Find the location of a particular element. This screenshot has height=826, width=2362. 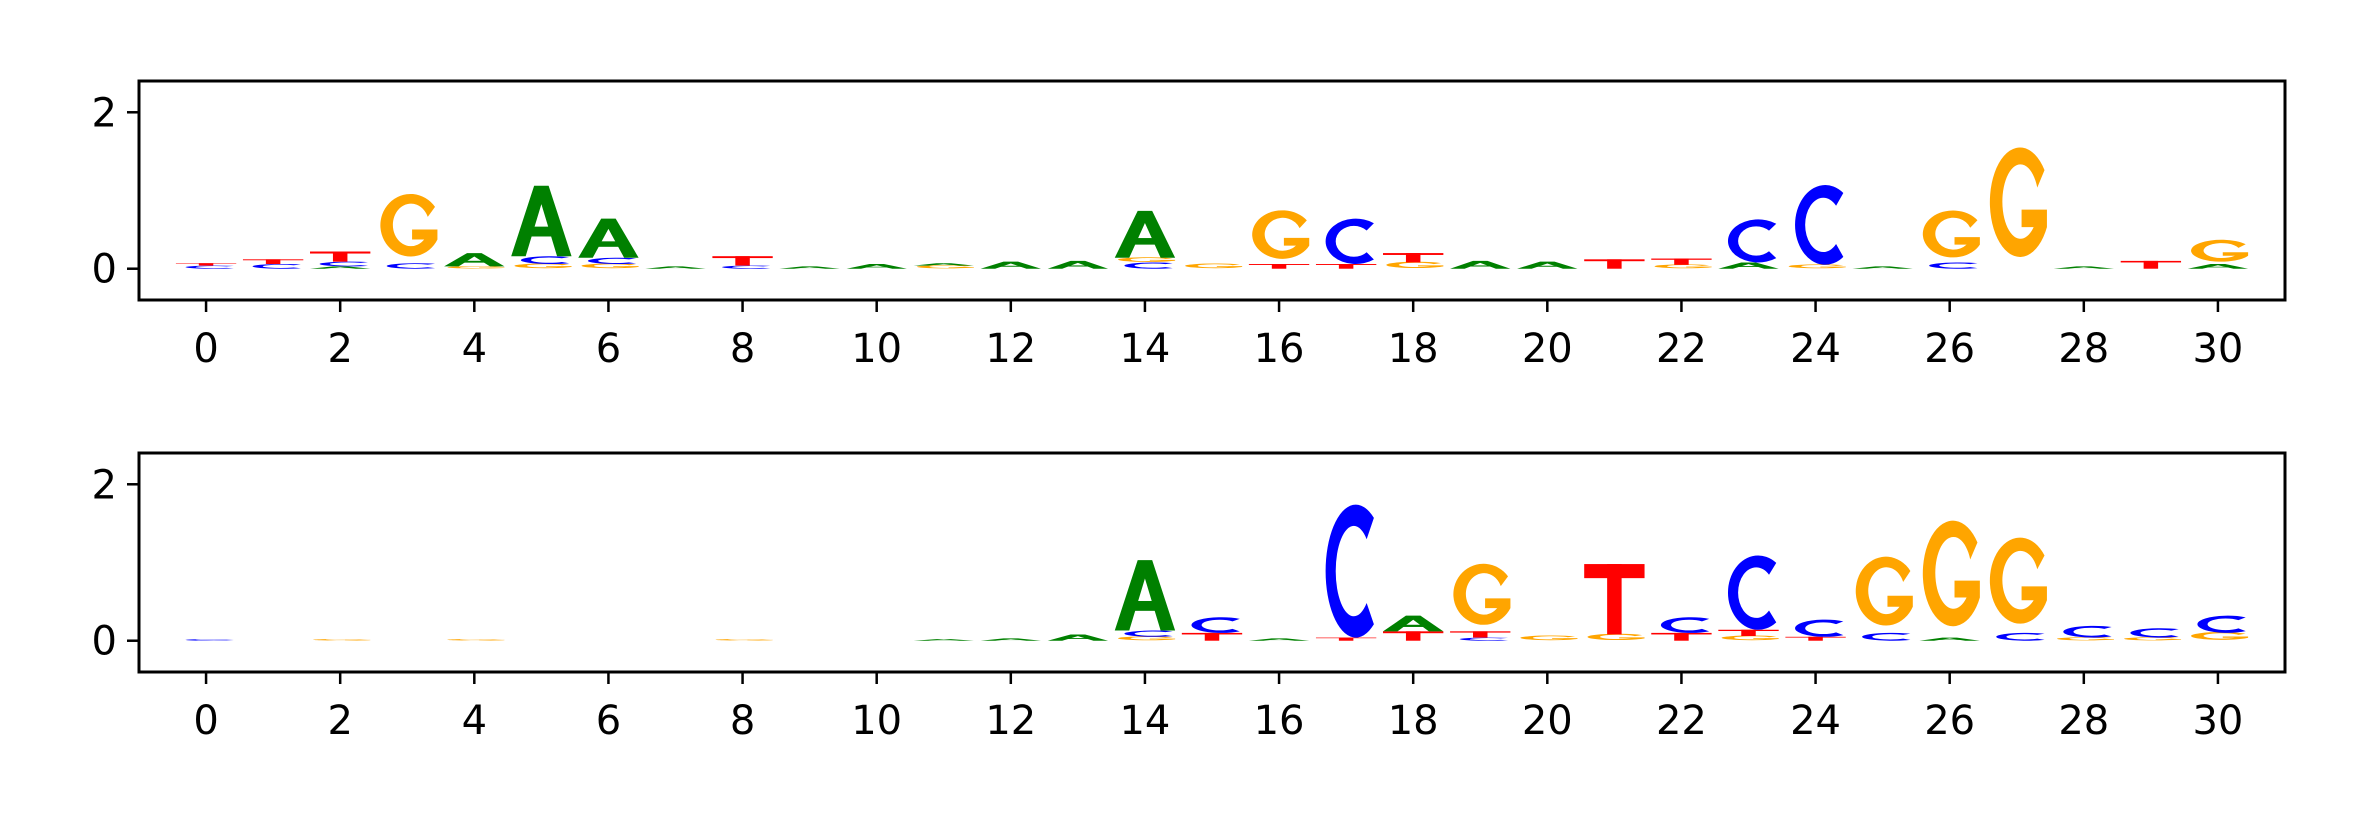

x-tick-label: 20 is located at coordinates (1547, 349).